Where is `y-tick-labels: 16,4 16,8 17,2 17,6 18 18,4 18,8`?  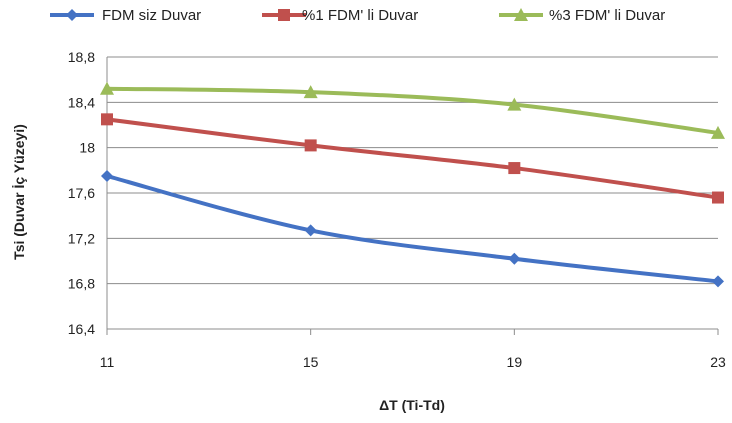
y-tick-labels: 16,4 16,8 17,2 17,6 18 18,4 18,8 is located at coordinates (81, 193).